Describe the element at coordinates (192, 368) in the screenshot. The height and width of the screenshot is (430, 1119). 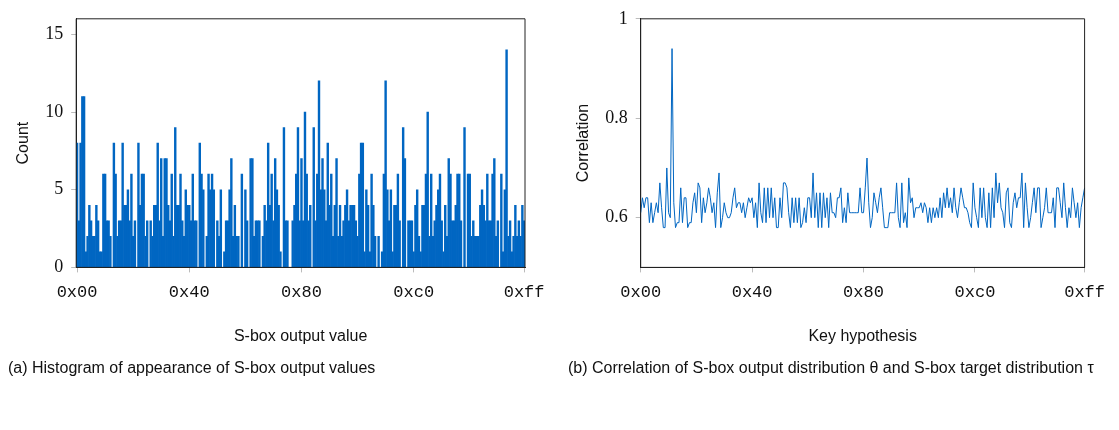
I see `text: (a) Histogram of appearance of S-box output values` at that location.